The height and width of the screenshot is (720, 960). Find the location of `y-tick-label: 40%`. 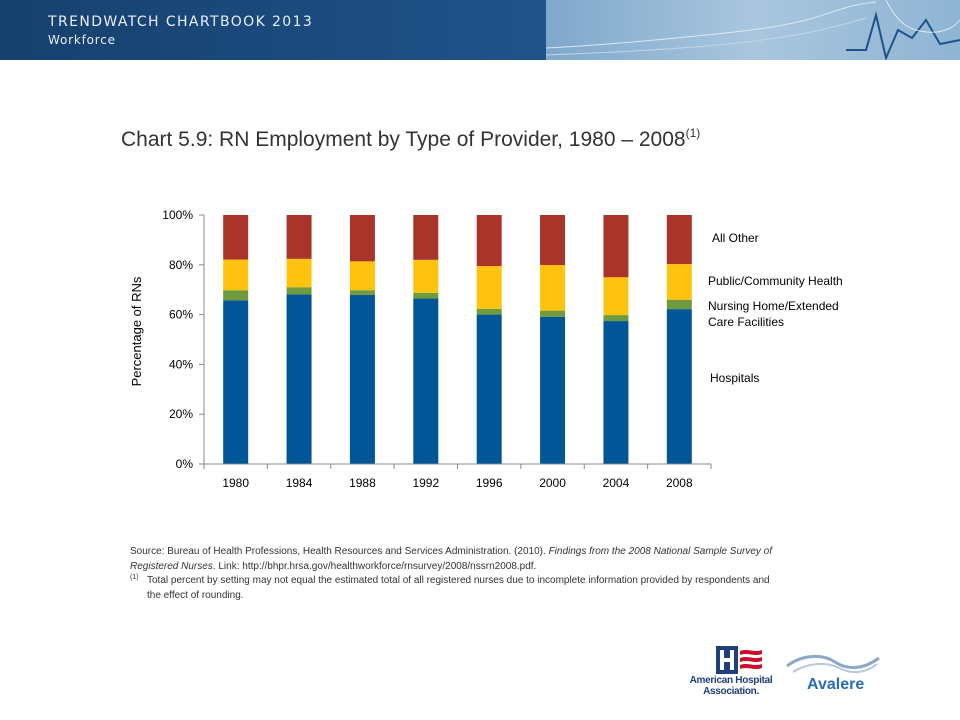

y-tick-label: 40% is located at coordinates (181, 364).